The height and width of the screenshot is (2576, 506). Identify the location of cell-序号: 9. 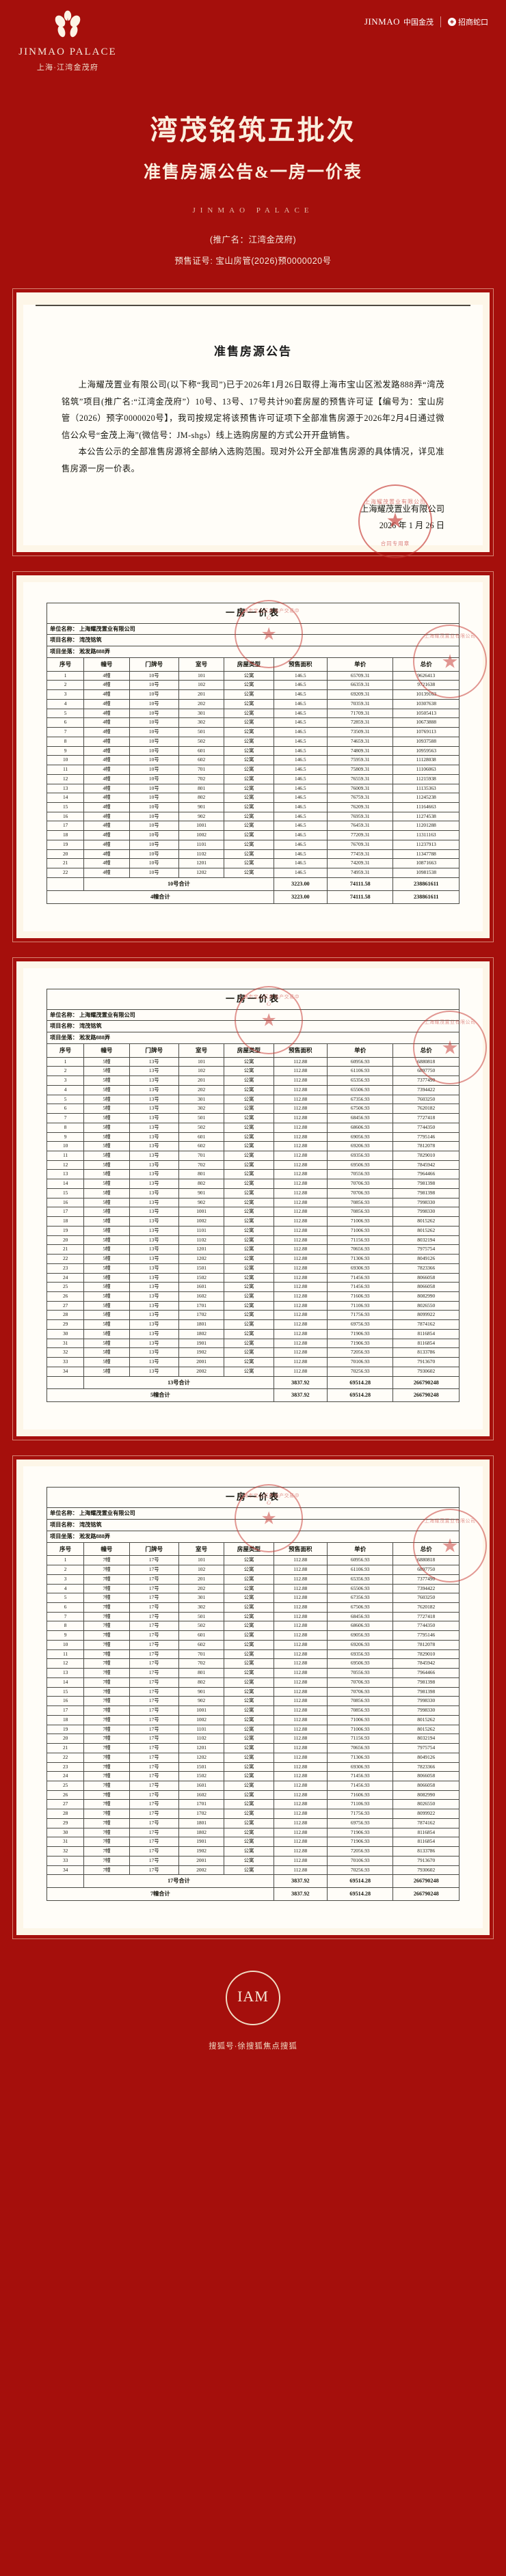
(65, 750).